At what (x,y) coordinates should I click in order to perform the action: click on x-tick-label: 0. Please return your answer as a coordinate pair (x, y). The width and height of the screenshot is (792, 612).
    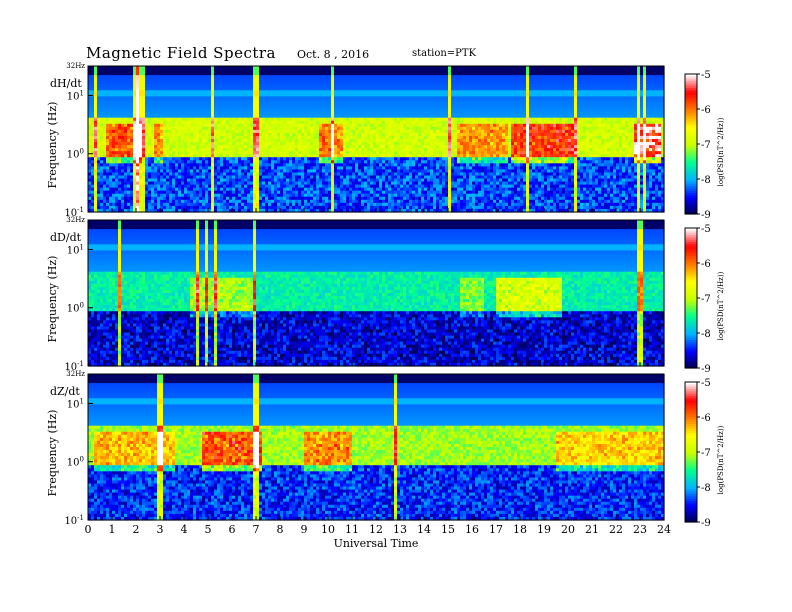
    Looking at the image, I should click on (88, 529).